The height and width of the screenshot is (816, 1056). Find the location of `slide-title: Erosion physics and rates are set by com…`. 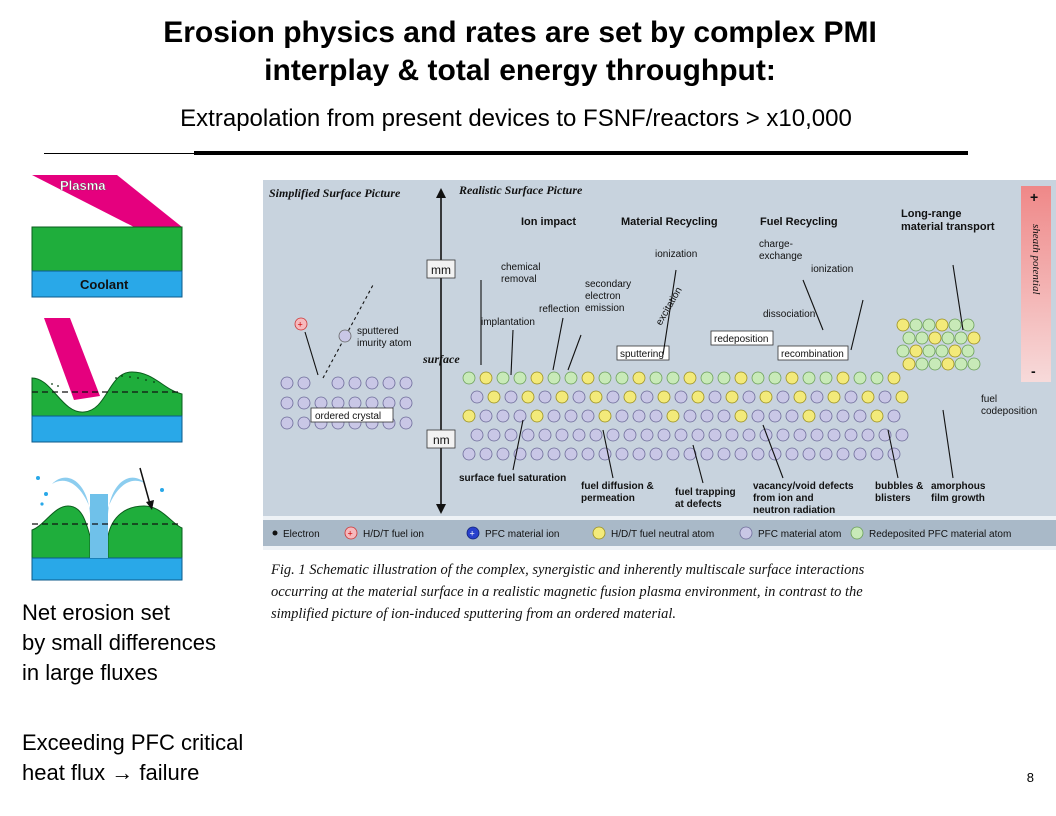

slide-title: Erosion physics and rates are set by com… is located at coordinates (520, 52).